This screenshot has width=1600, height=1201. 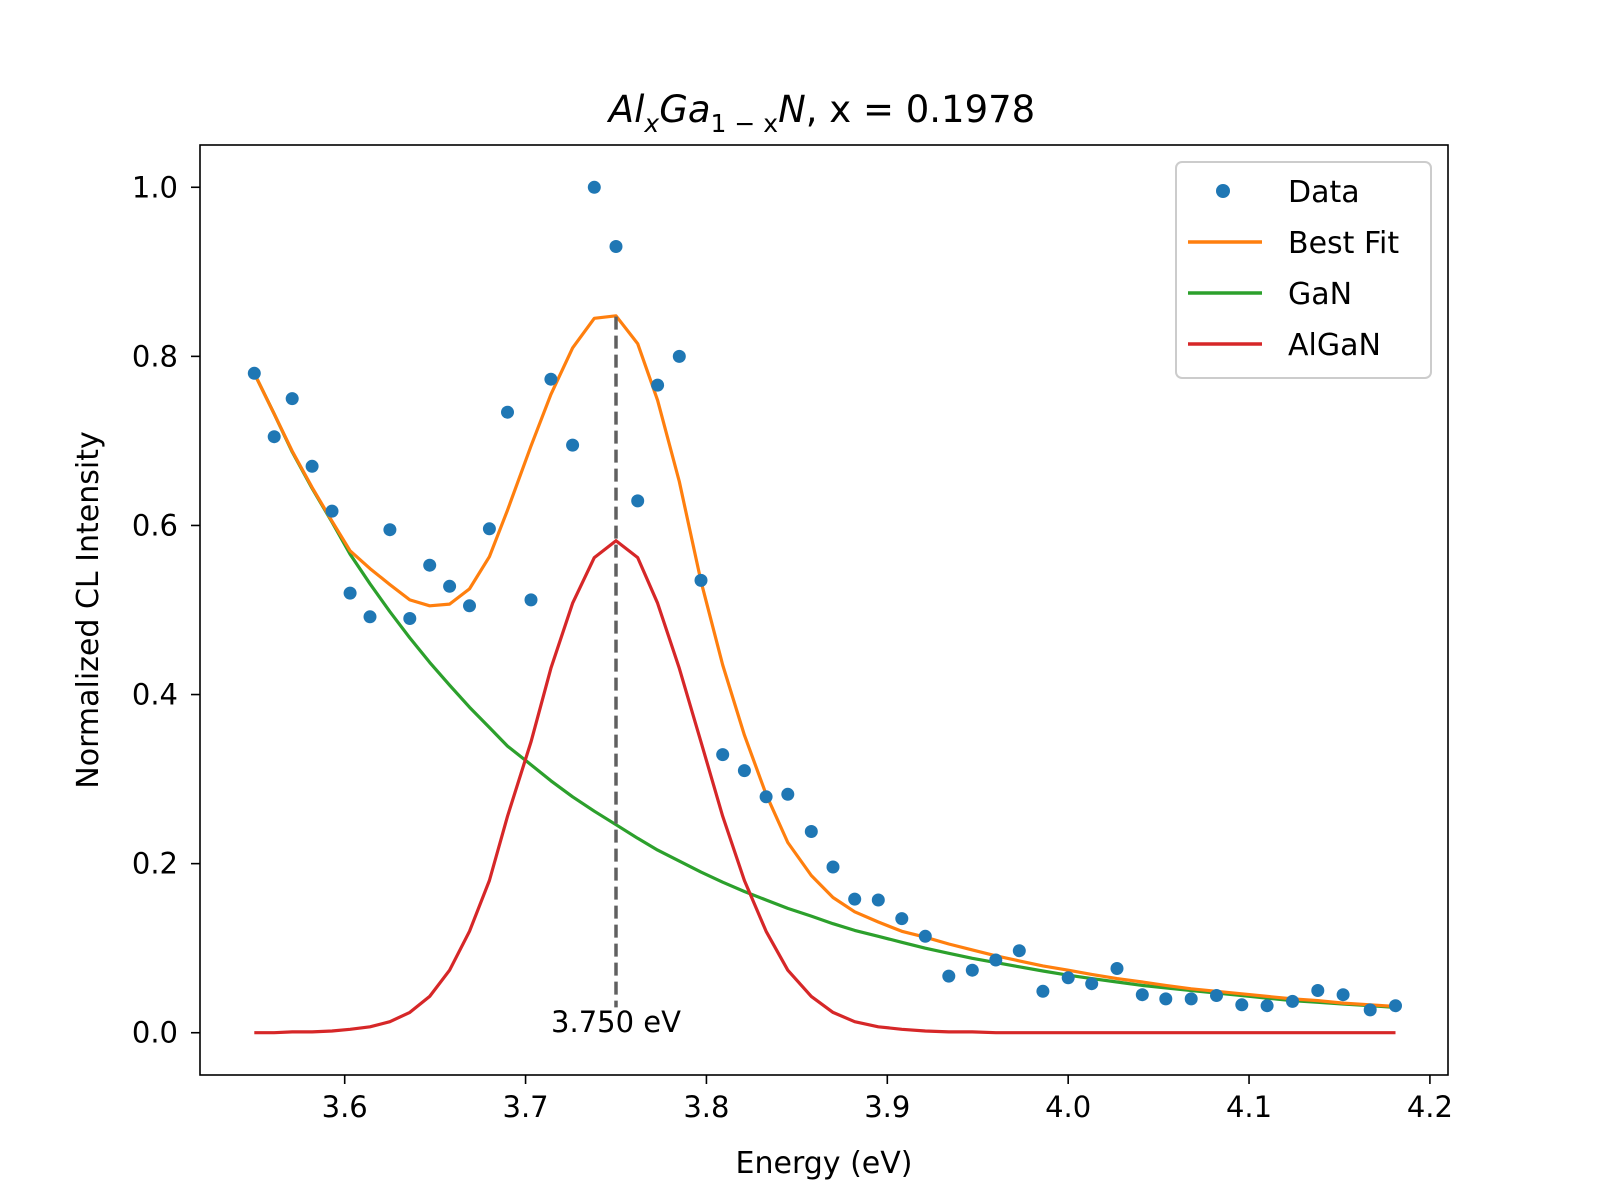 I want to click on legend-label-algan: AlGaN, so click(x=1334, y=345).